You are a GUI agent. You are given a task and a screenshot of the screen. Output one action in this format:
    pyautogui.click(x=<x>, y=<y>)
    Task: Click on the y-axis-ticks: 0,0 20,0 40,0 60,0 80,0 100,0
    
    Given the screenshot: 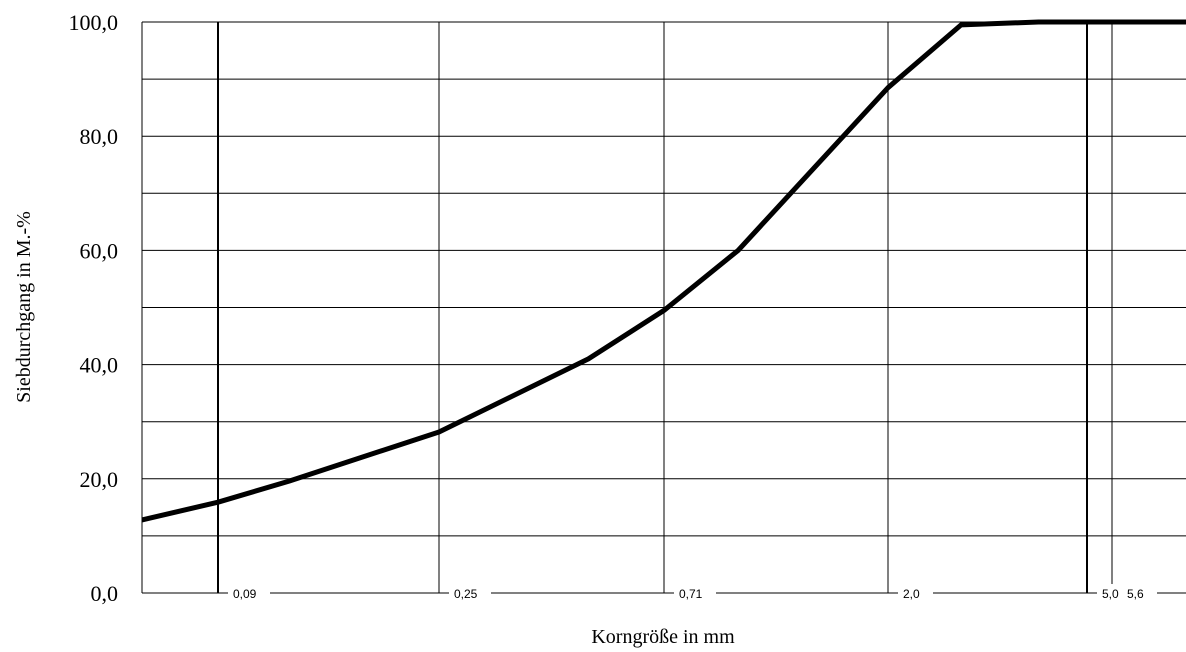 What is the action you would take?
    pyautogui.click(x=94, y=308)
    